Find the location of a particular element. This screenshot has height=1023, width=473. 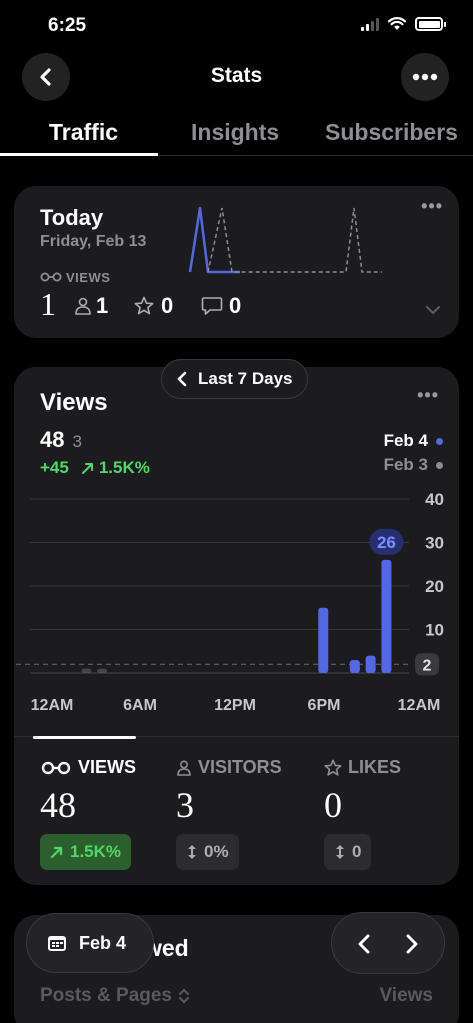

legend-previous-dot is located at coordinates (439, 465).